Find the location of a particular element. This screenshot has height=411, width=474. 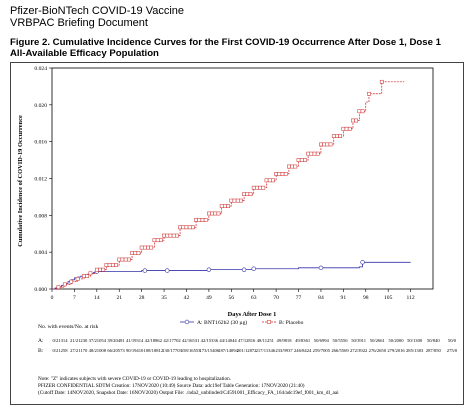

y-tick-label: 0.016 is located at coordinates (40, 143).